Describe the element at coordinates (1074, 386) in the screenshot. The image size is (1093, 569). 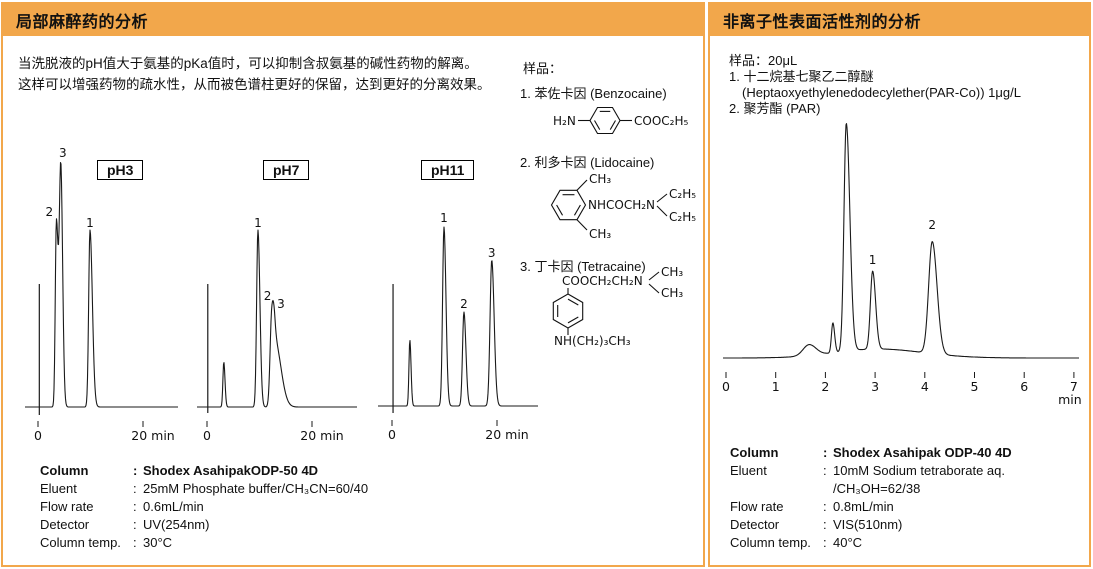
I see `tick-label: 7` at that location.